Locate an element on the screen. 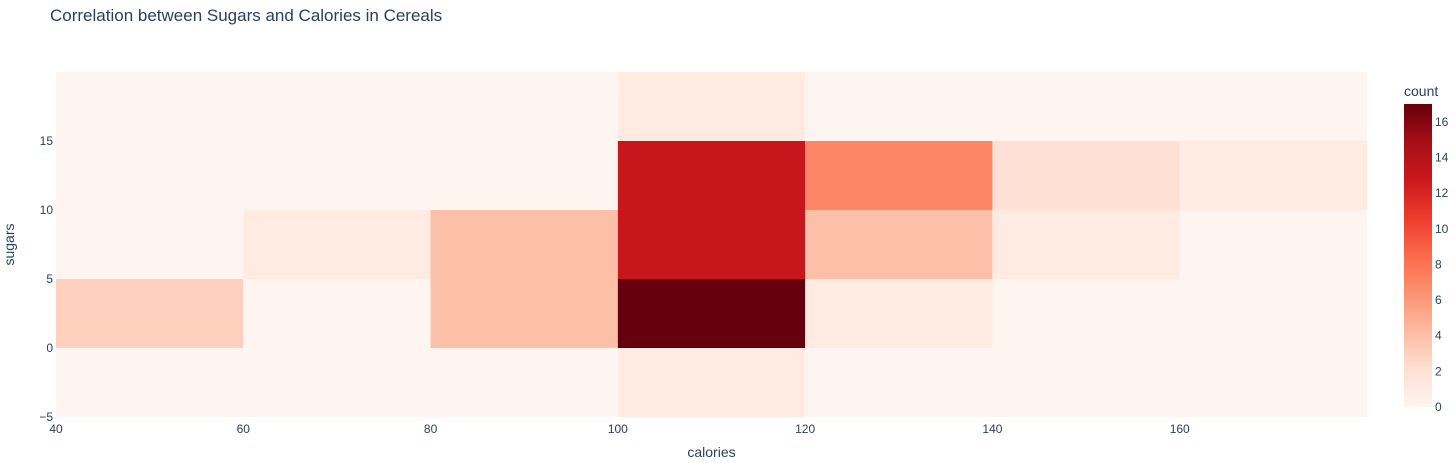 Image resolution: width=1455 pixels, height=463 pixels. colorbar-ticks: 0 2 4 6 8 10 12 14 16 is located at coordinates (1442, 264).